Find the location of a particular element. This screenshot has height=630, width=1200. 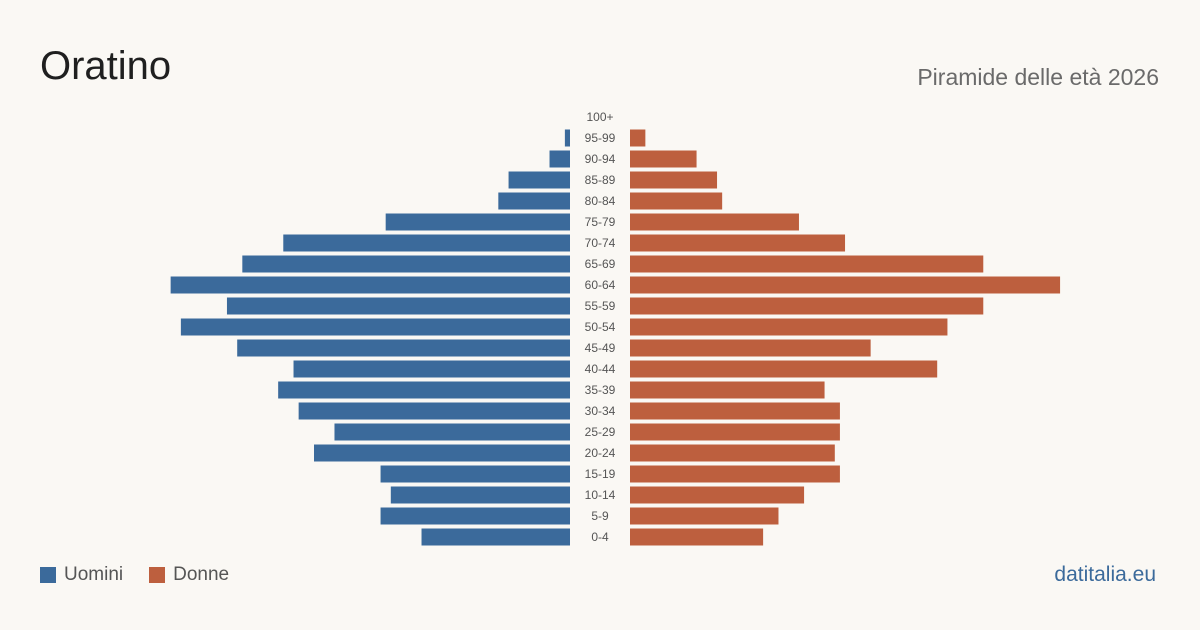

legend-item-men: Uomini is located at coordinates (81, 575).